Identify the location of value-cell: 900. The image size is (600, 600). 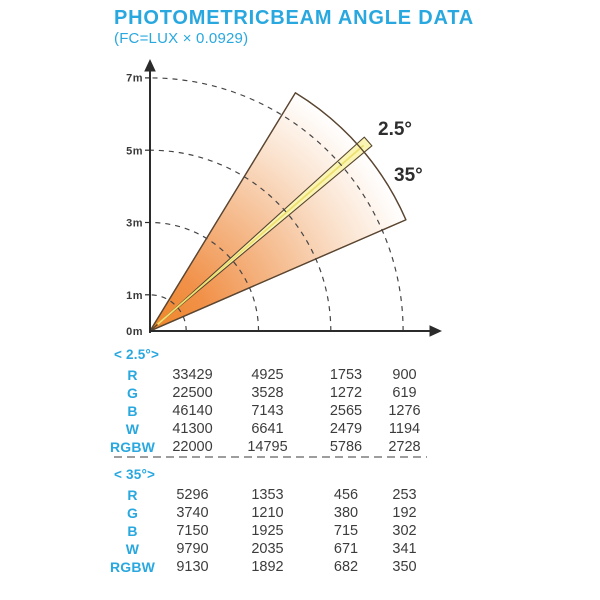
(404, 375).